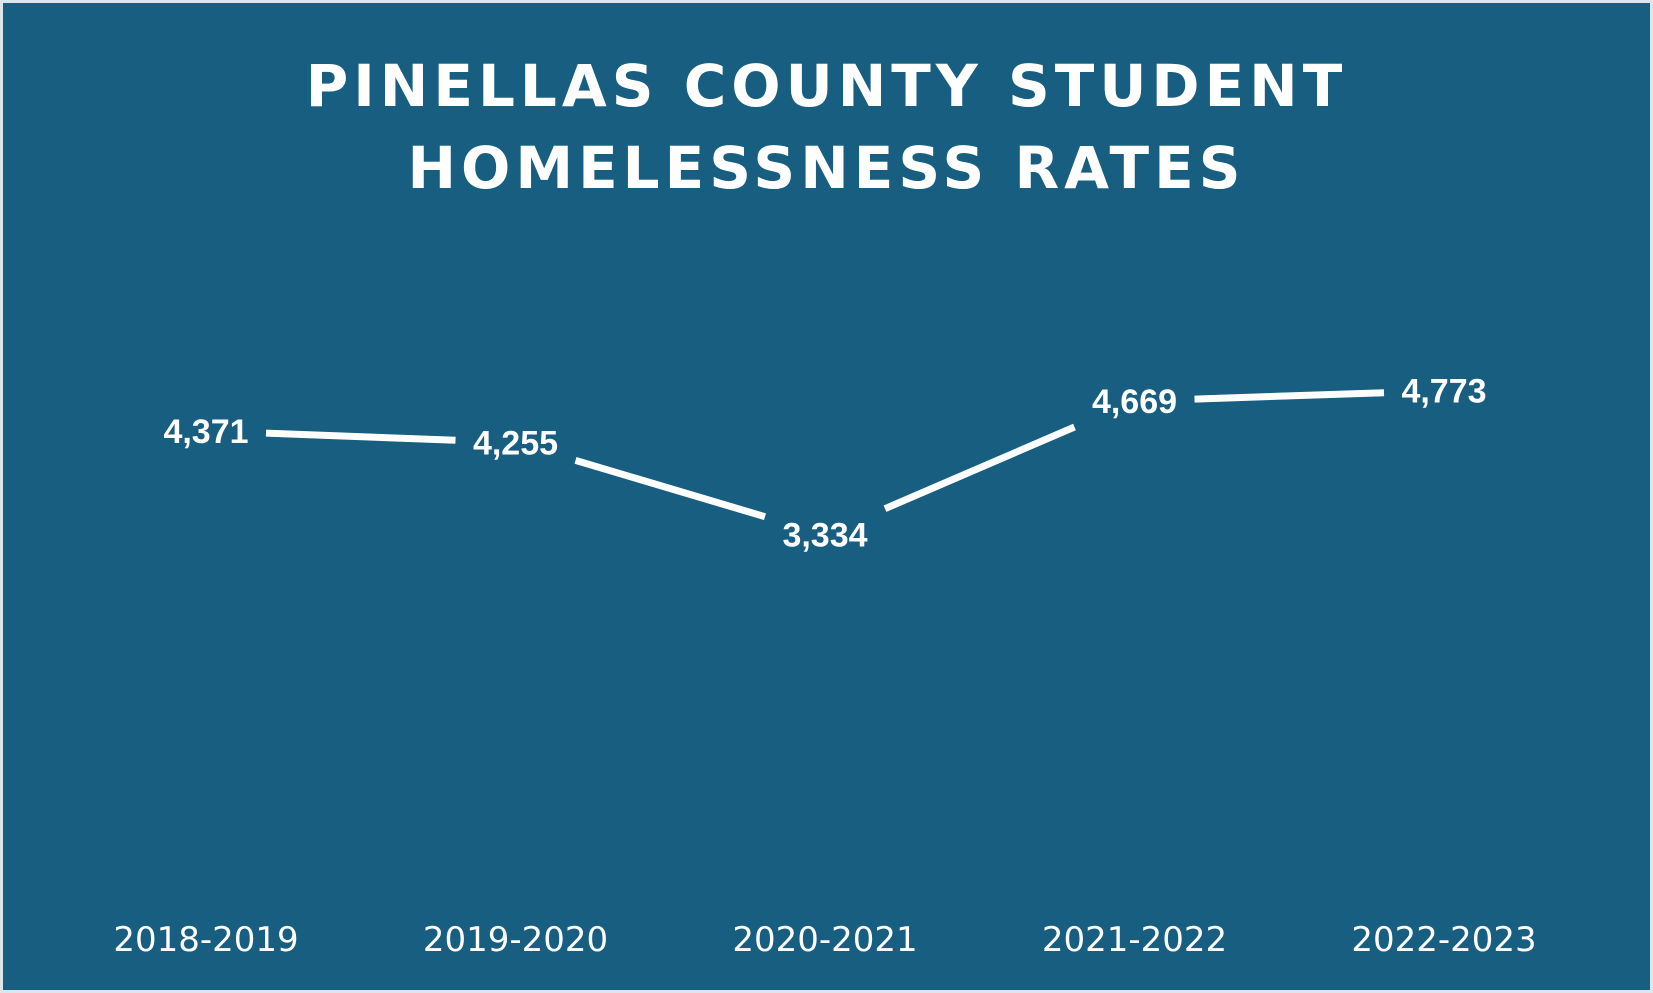 This screenshot has width=1653, height=993. I want to click on data-label: 4,773, so click(1443, 392).